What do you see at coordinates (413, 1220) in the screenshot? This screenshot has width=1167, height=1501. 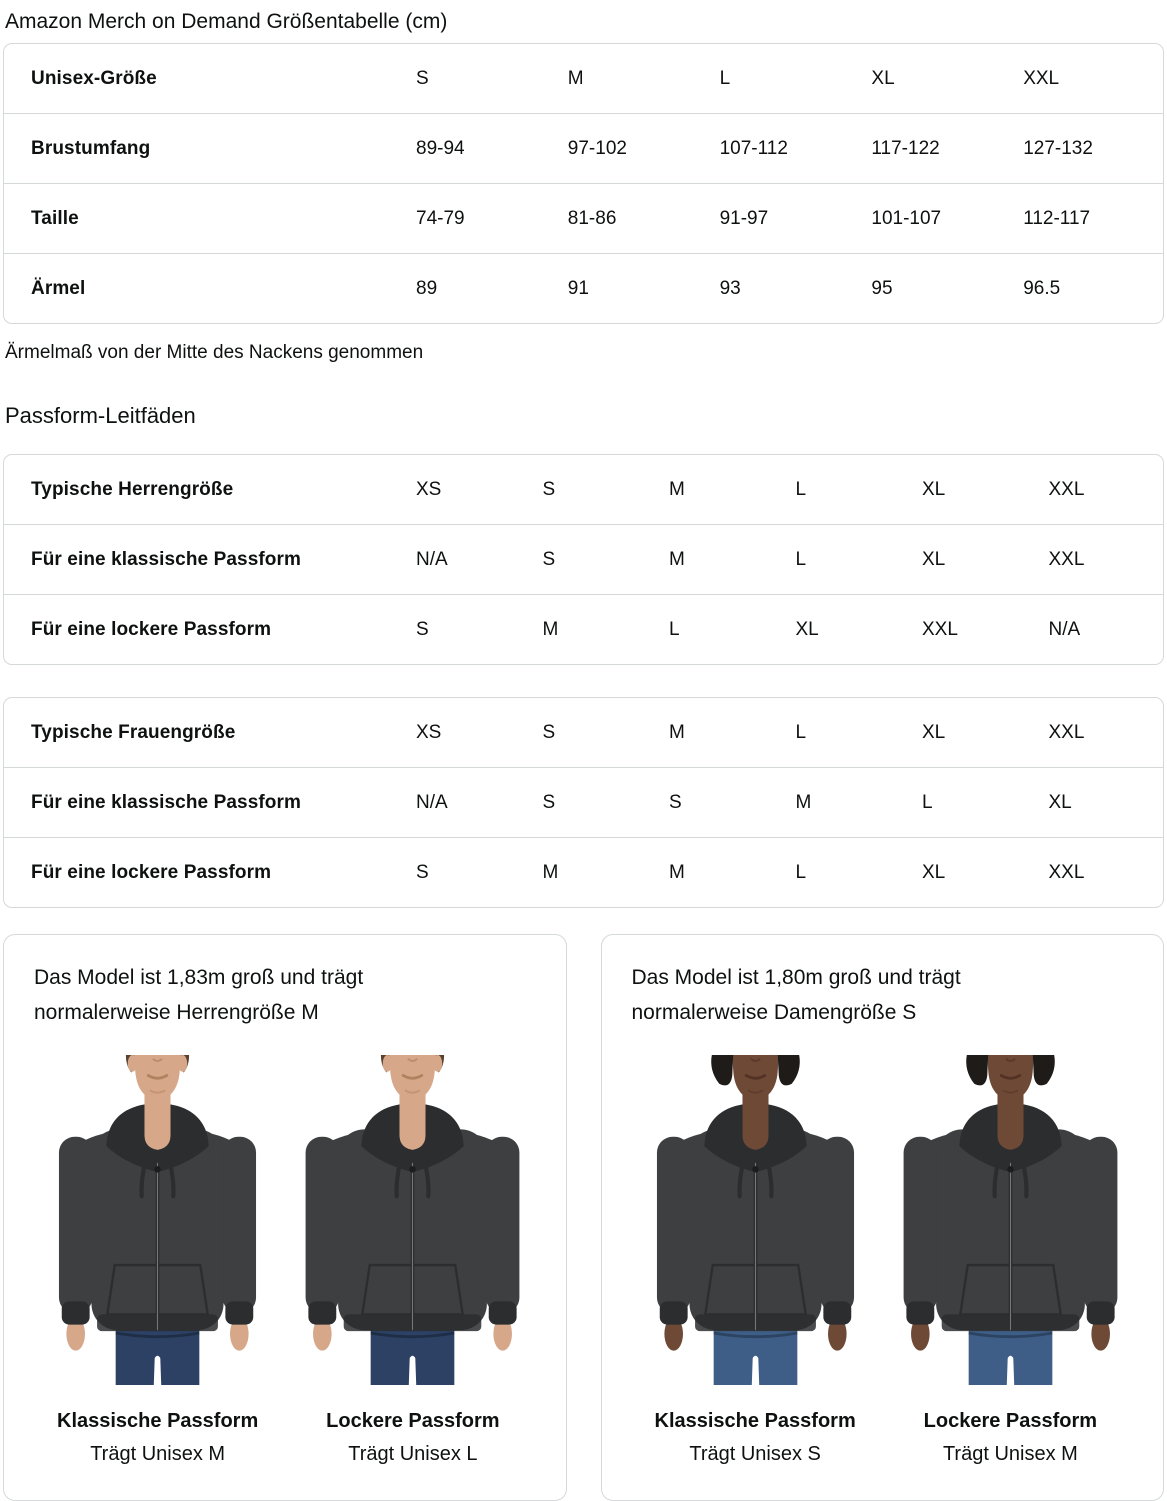 I see `model-photo-male-loose` at bounding box center [413, 1220].